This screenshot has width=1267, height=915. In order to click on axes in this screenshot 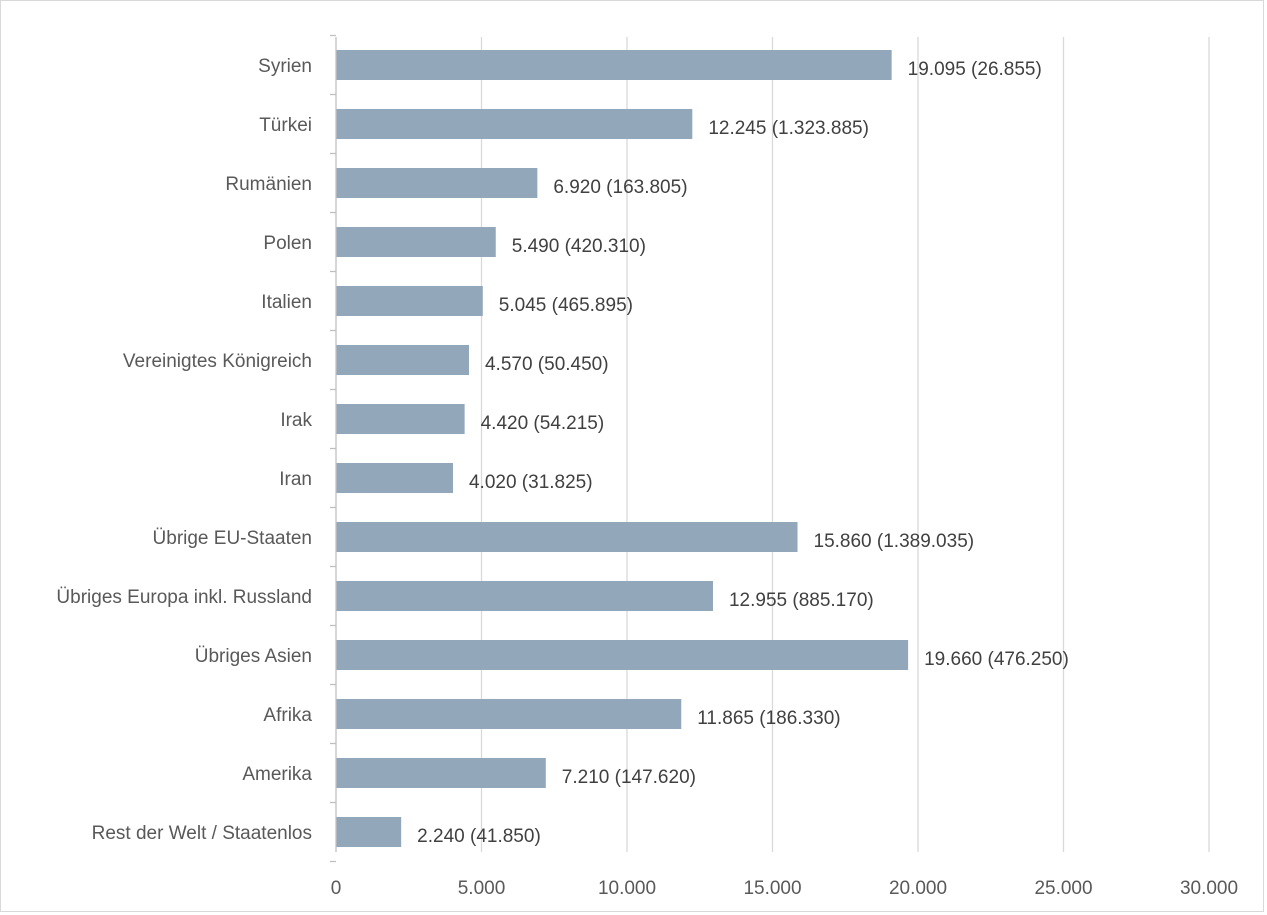, I will do `click(333, 448)`.